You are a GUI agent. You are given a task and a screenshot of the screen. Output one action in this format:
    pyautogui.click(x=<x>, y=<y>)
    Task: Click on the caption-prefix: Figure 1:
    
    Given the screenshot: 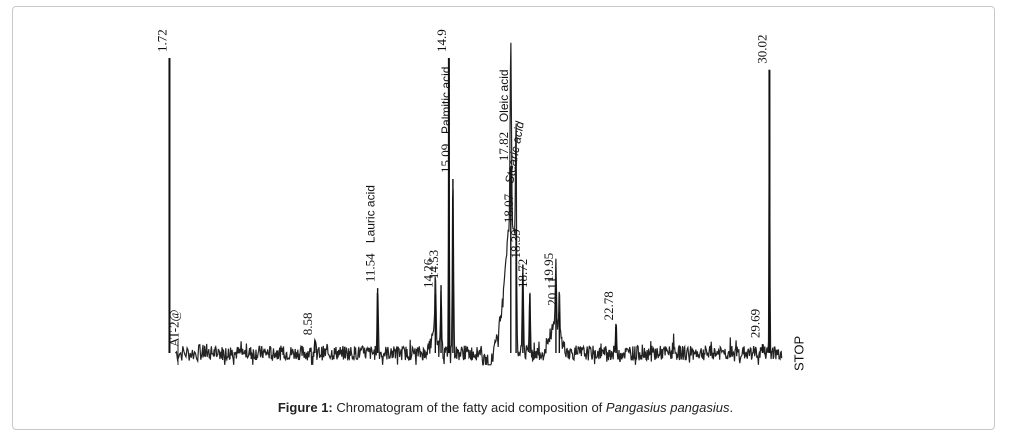 What is the action you would take?
    pyautogui.click(x=305, y=407)
    